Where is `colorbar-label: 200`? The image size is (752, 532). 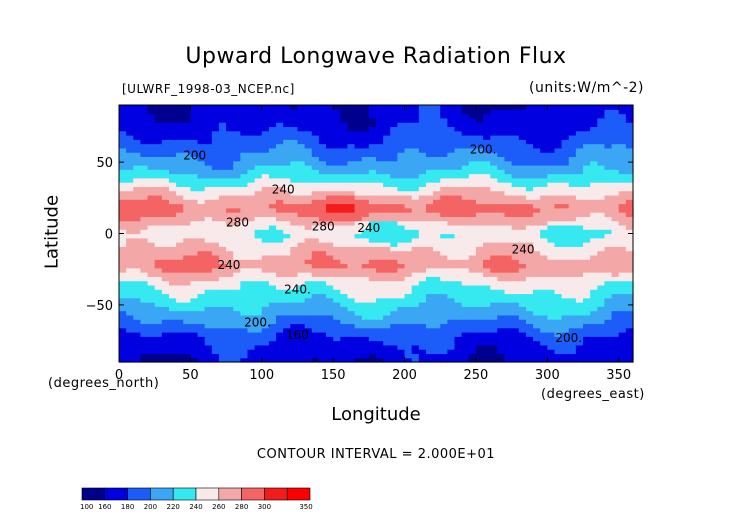 colorbar-label: 200 is located at coordinates (150, 507).